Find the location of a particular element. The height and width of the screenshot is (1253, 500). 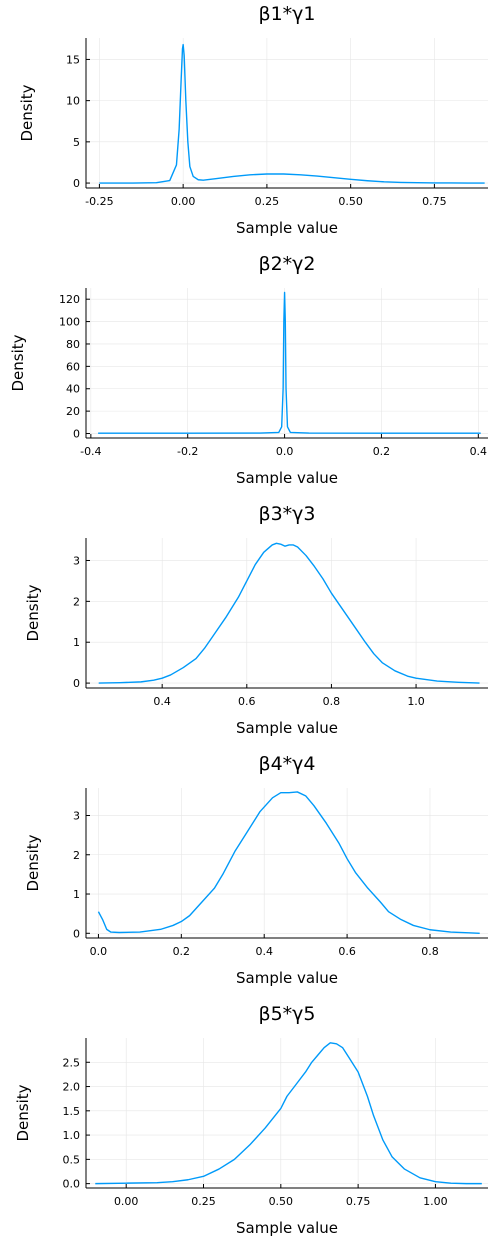

y-tick-label-6: 100 is located at coordinates (69, 322).